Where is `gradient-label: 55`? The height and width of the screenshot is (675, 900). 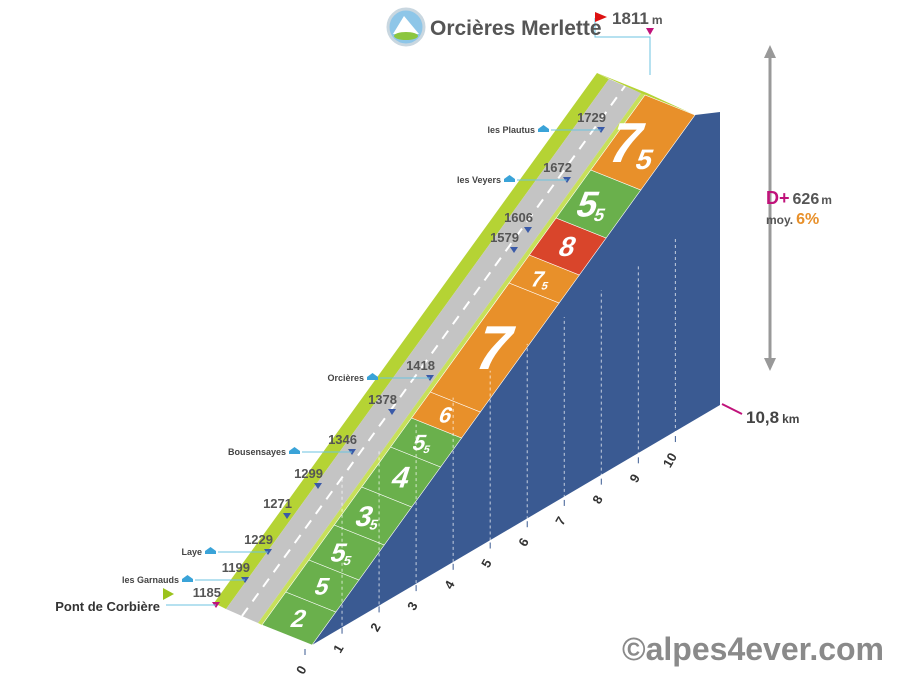
gradient-label: 55 is located at coordinates (422, 443).